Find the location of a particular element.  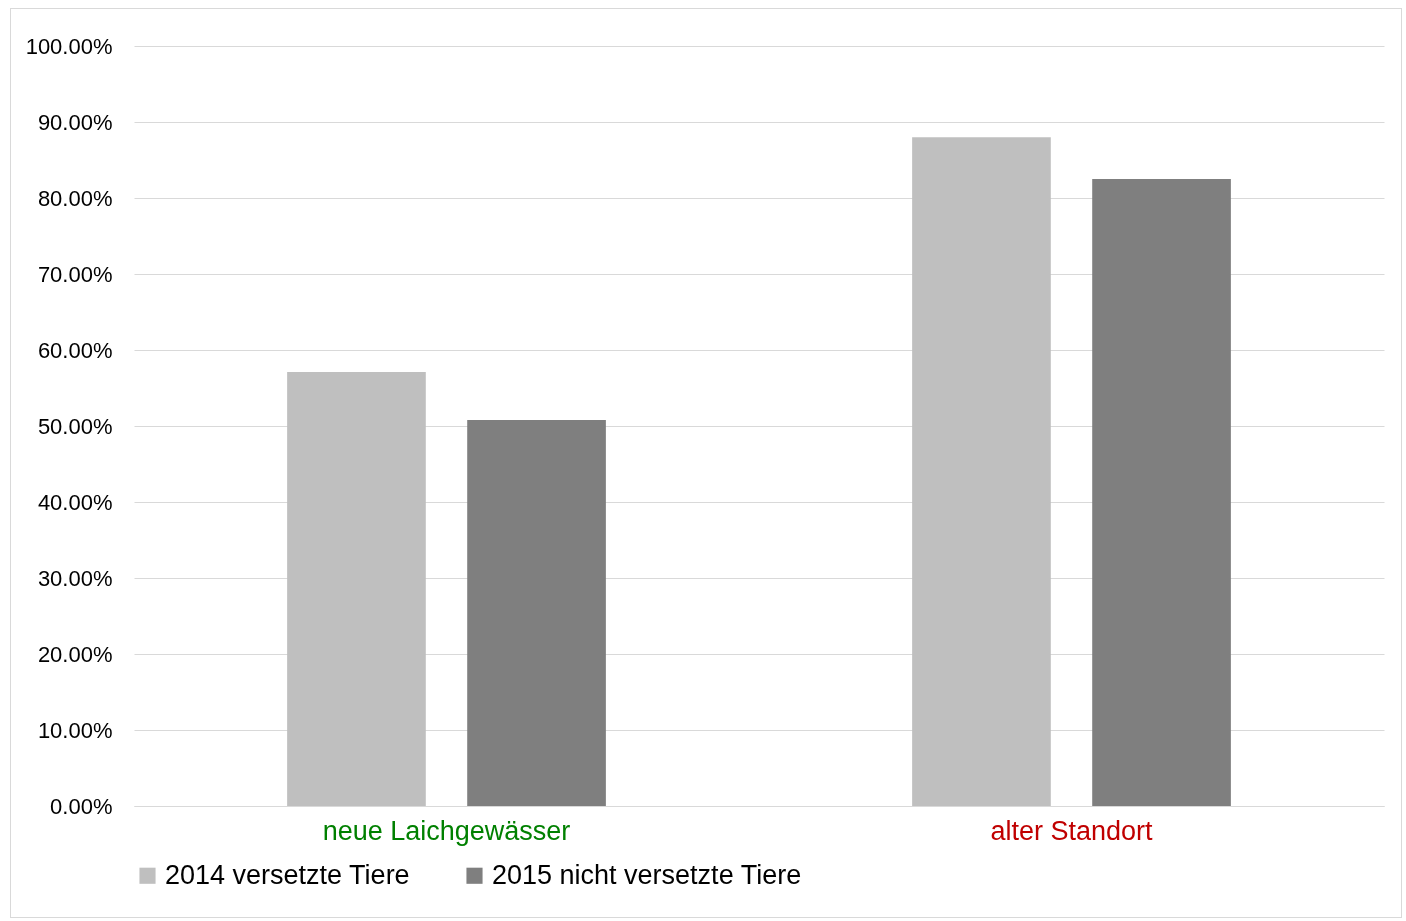

y-tick-label: 40.00% is located at coordinates (75, 502).